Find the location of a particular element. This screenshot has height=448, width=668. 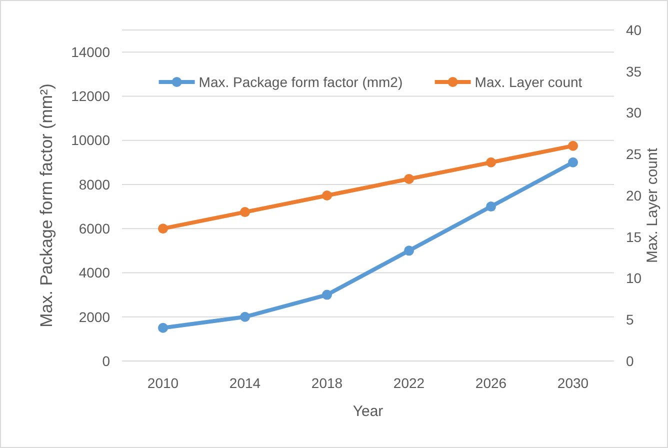

x-tick-label: 2022 is located at coordinates (409, 383).